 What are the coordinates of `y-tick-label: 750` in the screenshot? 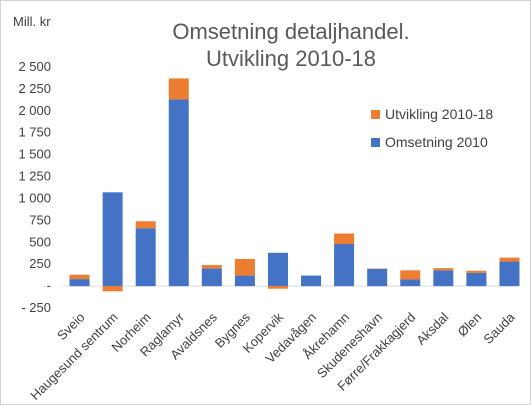 It's located at (40, 219).